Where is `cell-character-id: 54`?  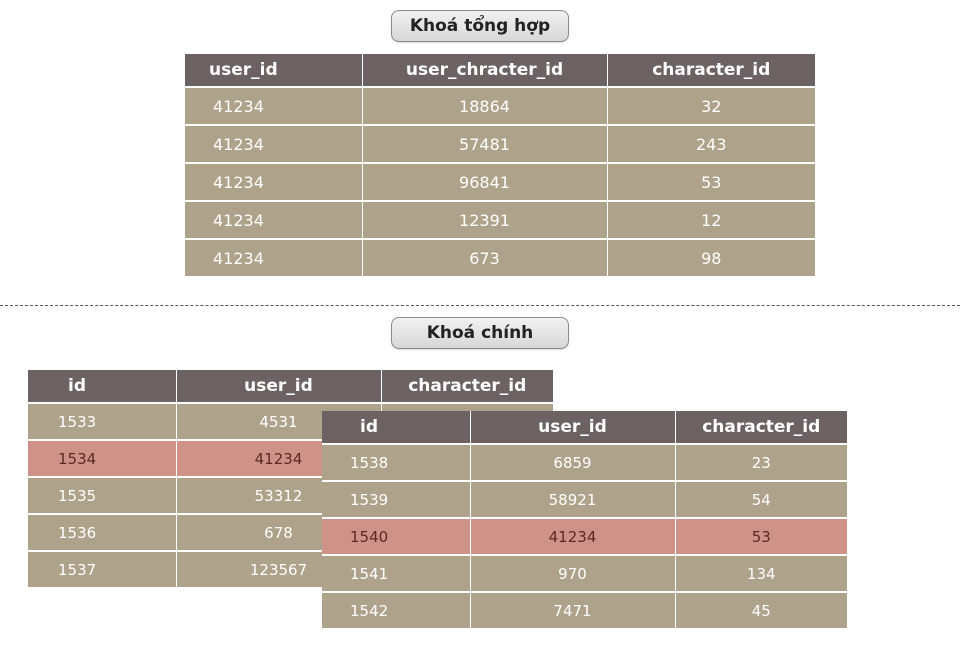 cell-character-id: 54 is located at coordinates (761, 499).